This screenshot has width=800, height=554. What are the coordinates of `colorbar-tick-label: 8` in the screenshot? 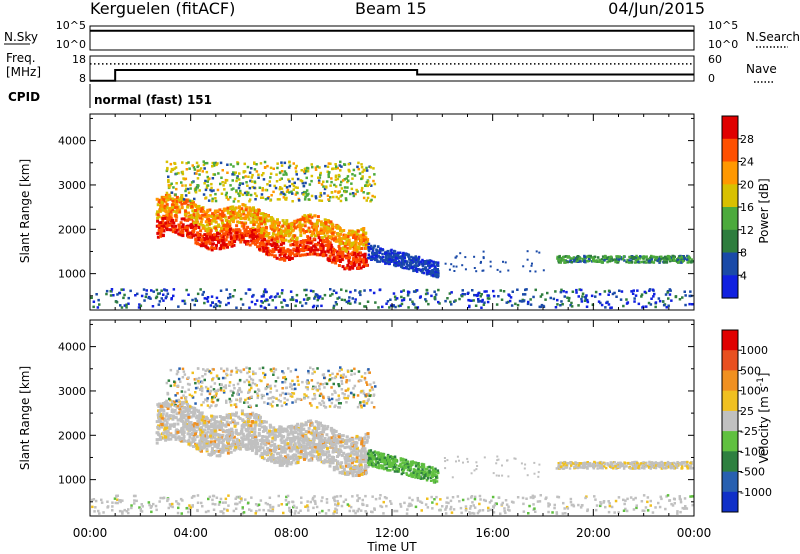 It's located at (743, 253).